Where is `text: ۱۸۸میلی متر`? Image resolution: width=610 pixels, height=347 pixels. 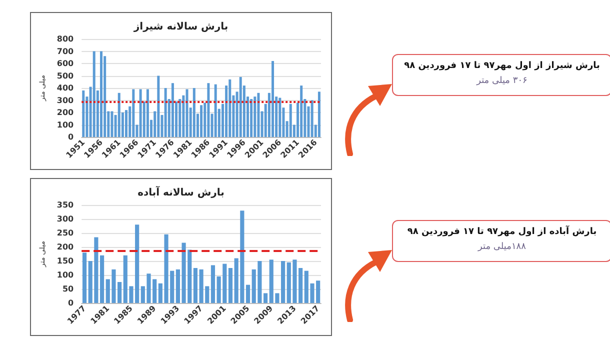 text: ۱۸۸میلی متر is located at coordinates (501, 247).